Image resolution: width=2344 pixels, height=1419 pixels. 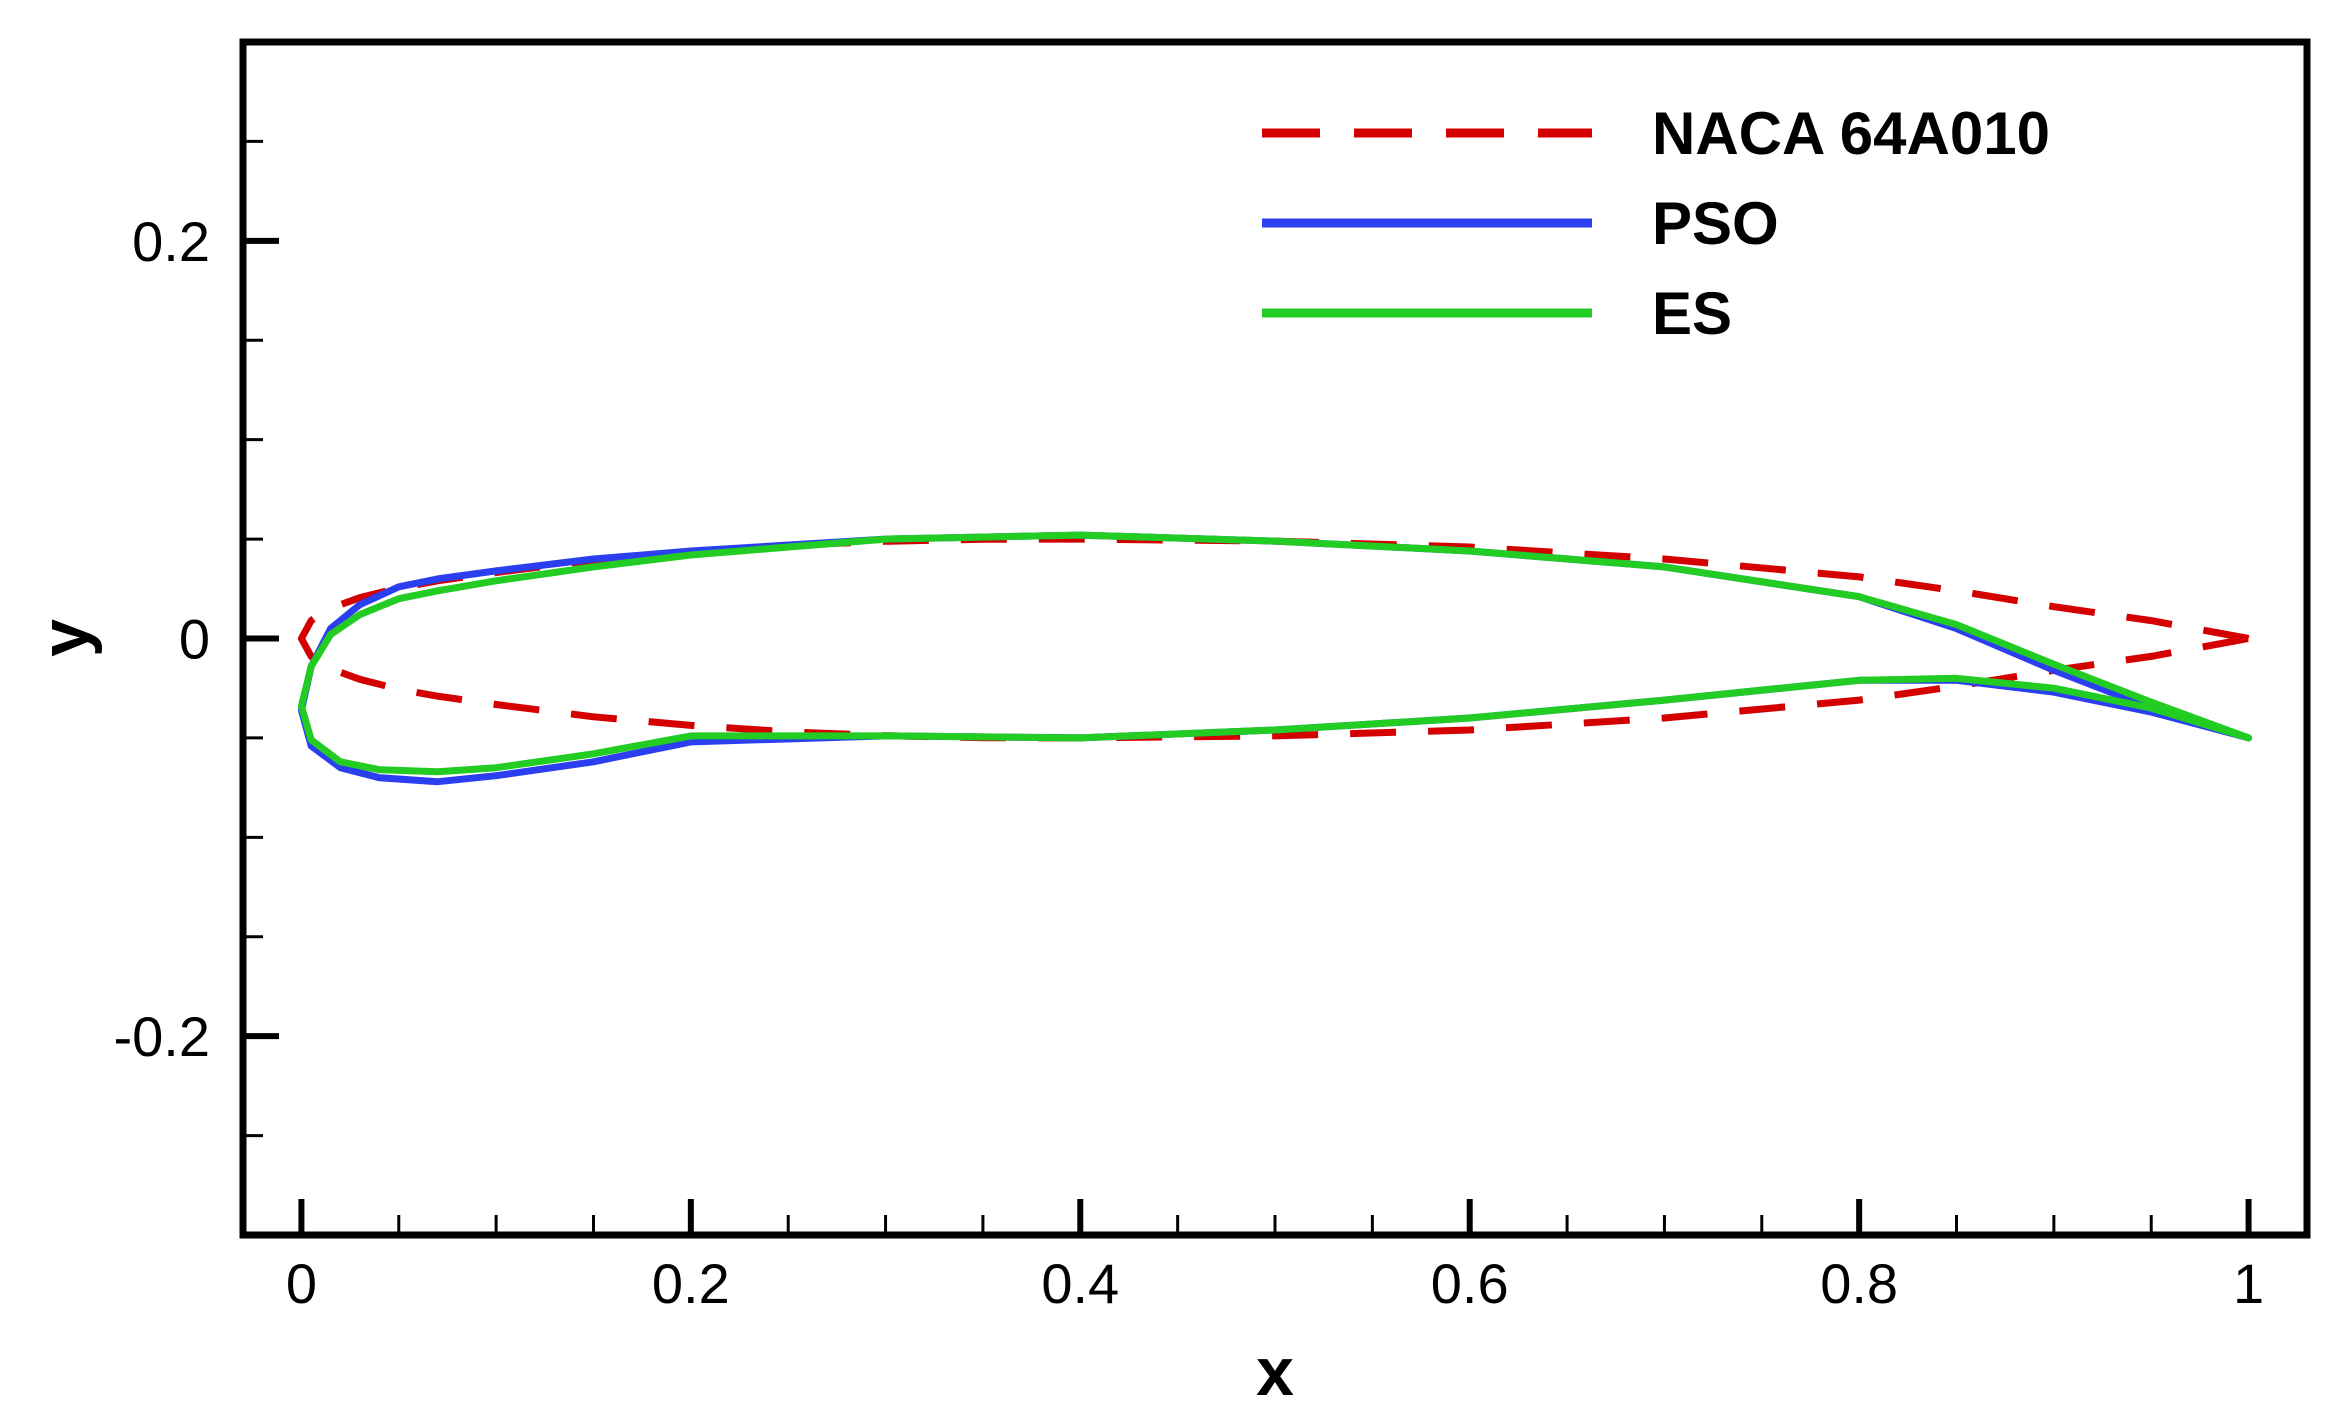 What do you see at coordinates (1275, 1372) in the screenshot?
I see `x-axis-title: x` at bounding box center [1275, 1372].